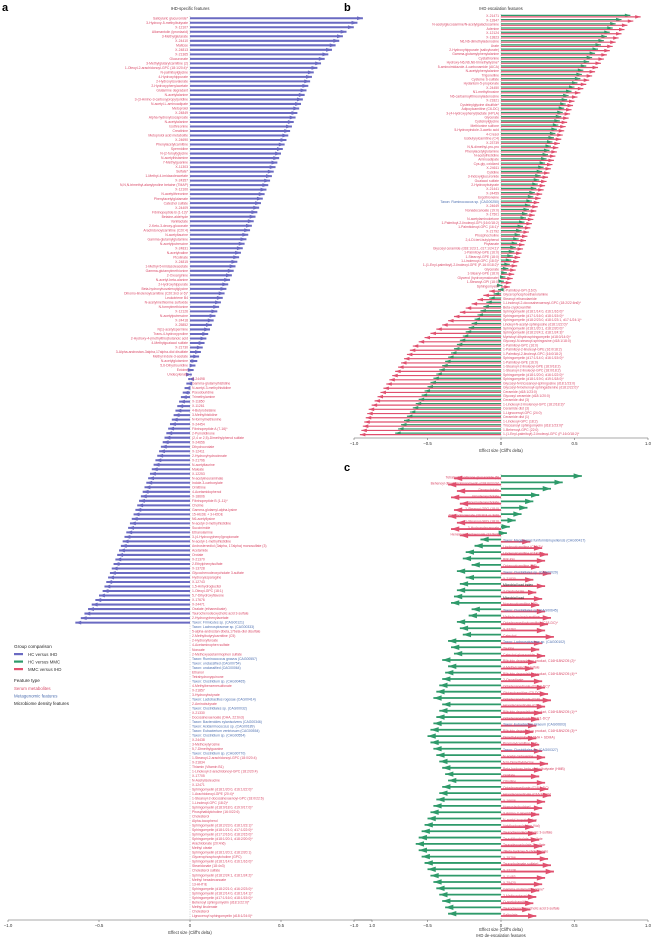 The height and width of the screenshot is (943, 670). What do you see at coordinates (222, 916) in the screenshot?
I see `a-feature-label: Lignoceroyl sphingomyelin (d18:1/24:0)*` at bounding box center [222, 916].